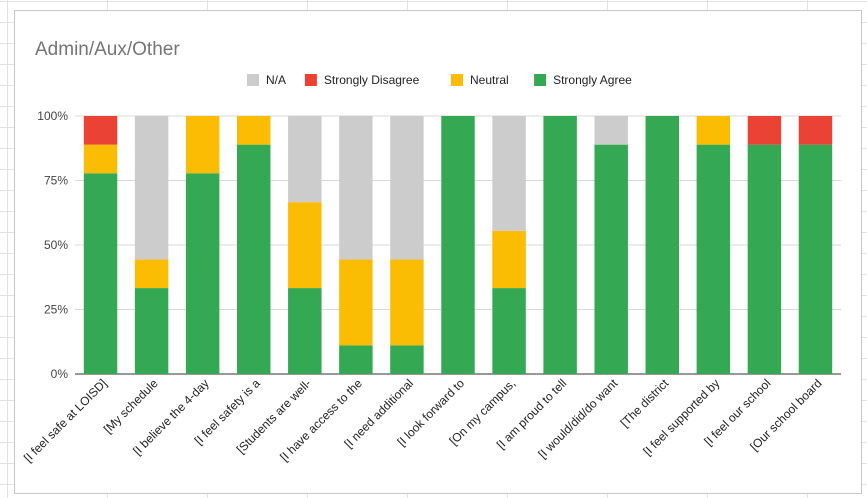 Image resolution: width=867 pixels, height=498 pixels. Describe the element at coordinates (56, 245) in the screenshot. I see `y-tick-label-2: 50%` at that location.